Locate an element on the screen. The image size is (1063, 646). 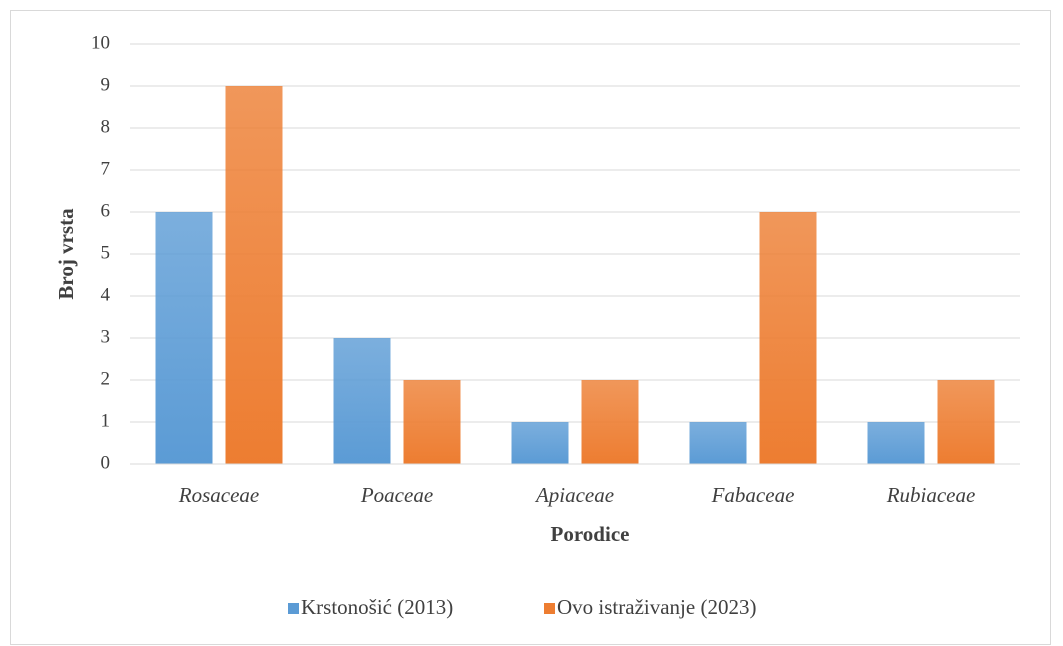
y-tick-label: 9 is located at coordinates (106, 84).